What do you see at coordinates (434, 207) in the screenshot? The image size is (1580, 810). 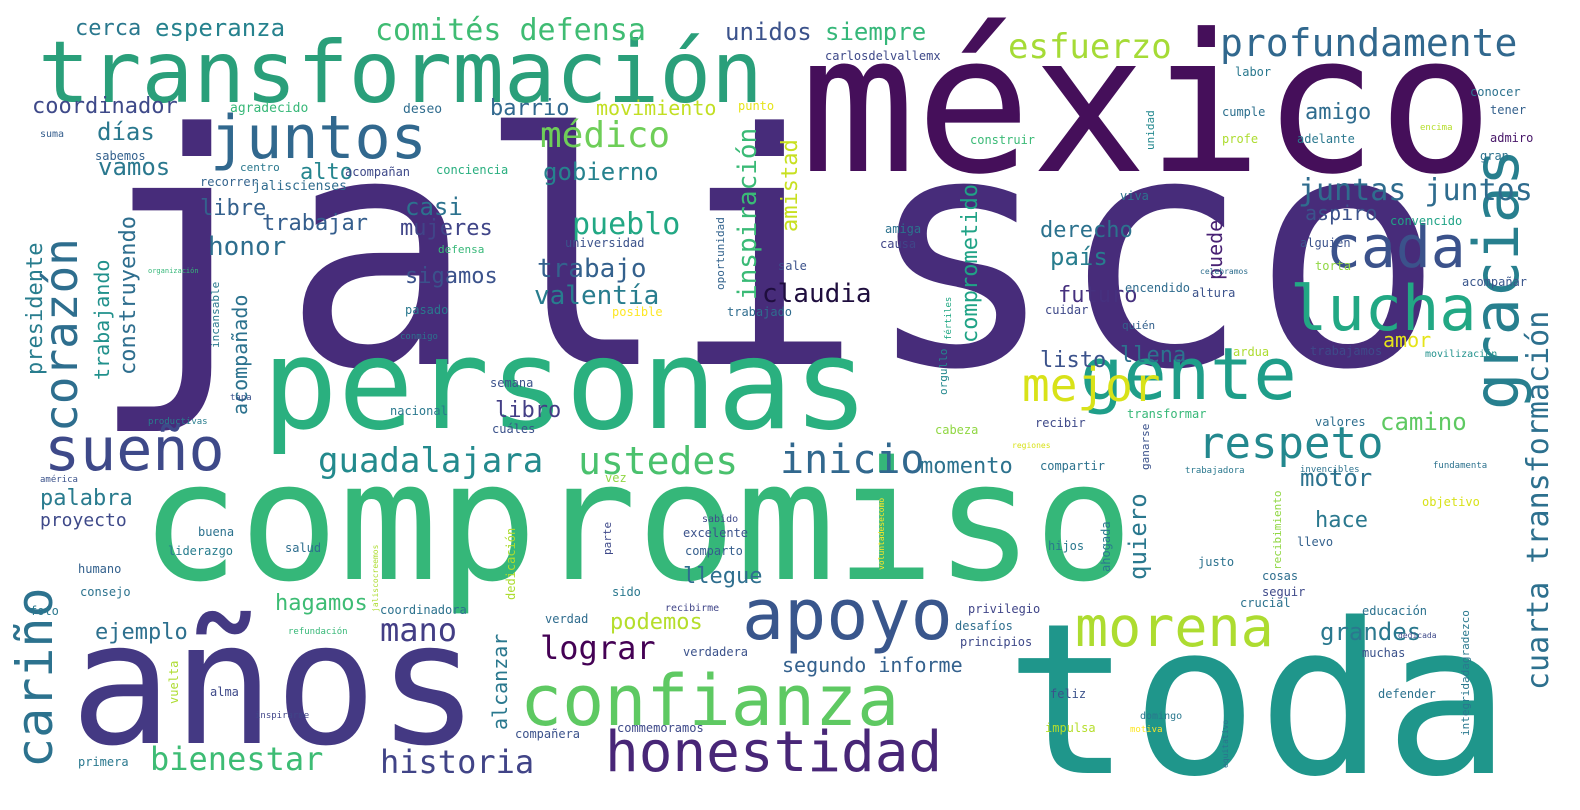 I see `word: casi` at bounding box center [434, 207].